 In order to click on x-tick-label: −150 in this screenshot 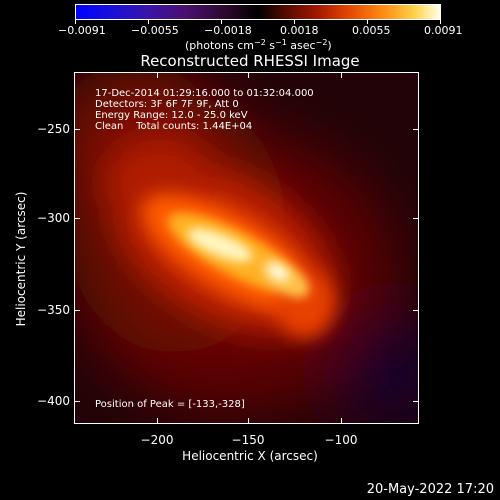, I will do `click(248, 440)`.